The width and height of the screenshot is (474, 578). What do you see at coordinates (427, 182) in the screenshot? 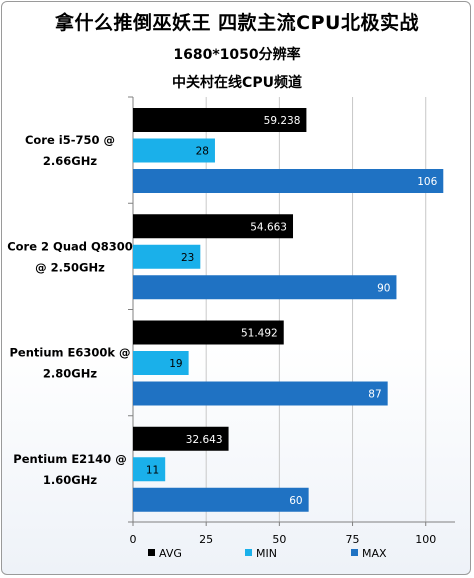
I see `data-label: 106` at bounding box center [427, 182].